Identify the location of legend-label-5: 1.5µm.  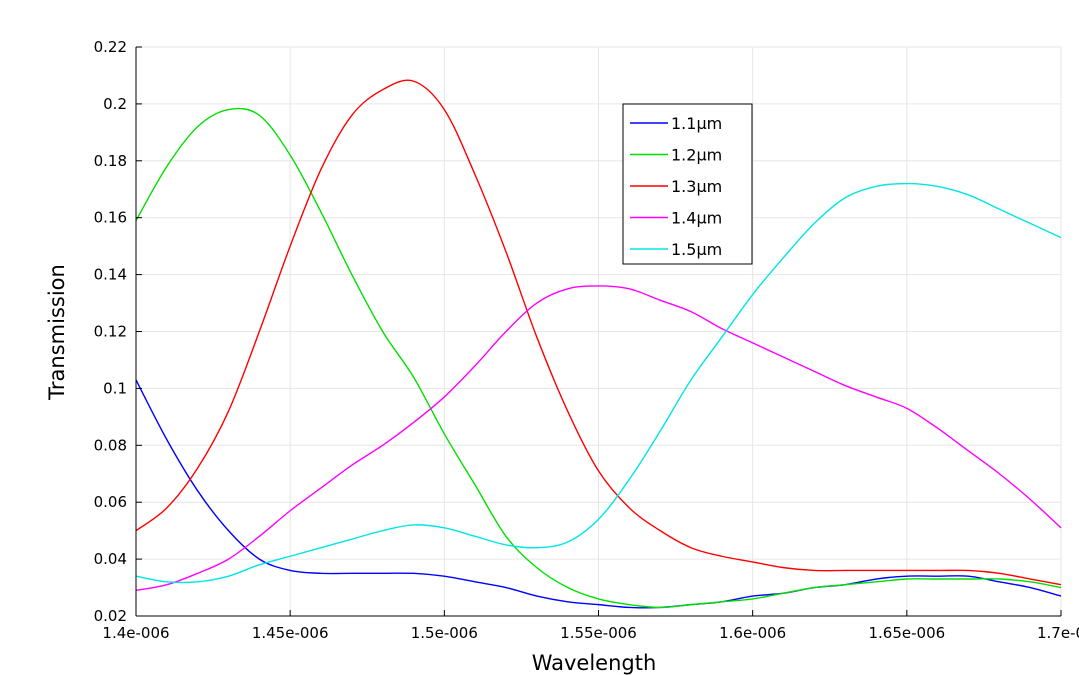
(696, 249).